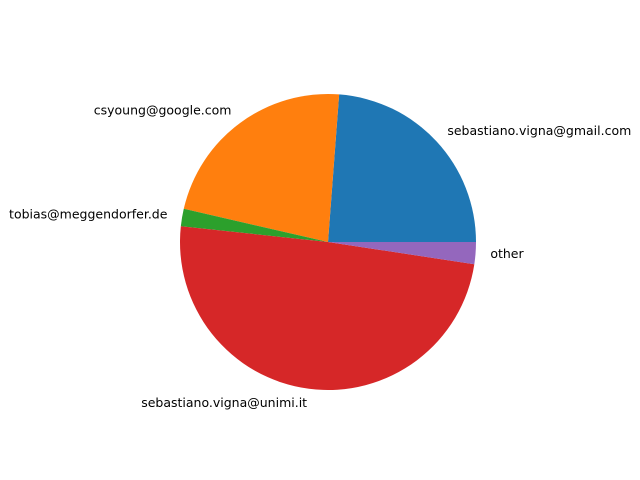 This screenshot has width=640, height=480. Describe the element at coordinates (261, 168) in the screenshot. I see `pie-slice-csyoung-google-com` at that location.